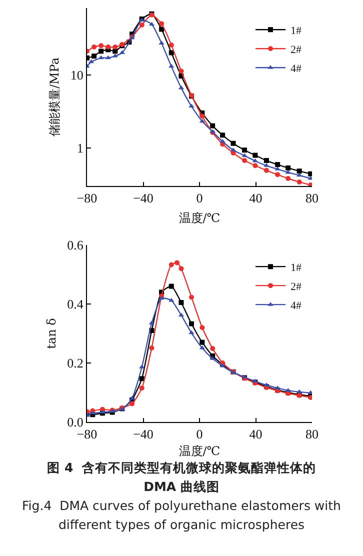  What do you see at coordinates (80, 148) in the screenshot?
I see `y-tick-label: 1` at bounding box center [80, 148].